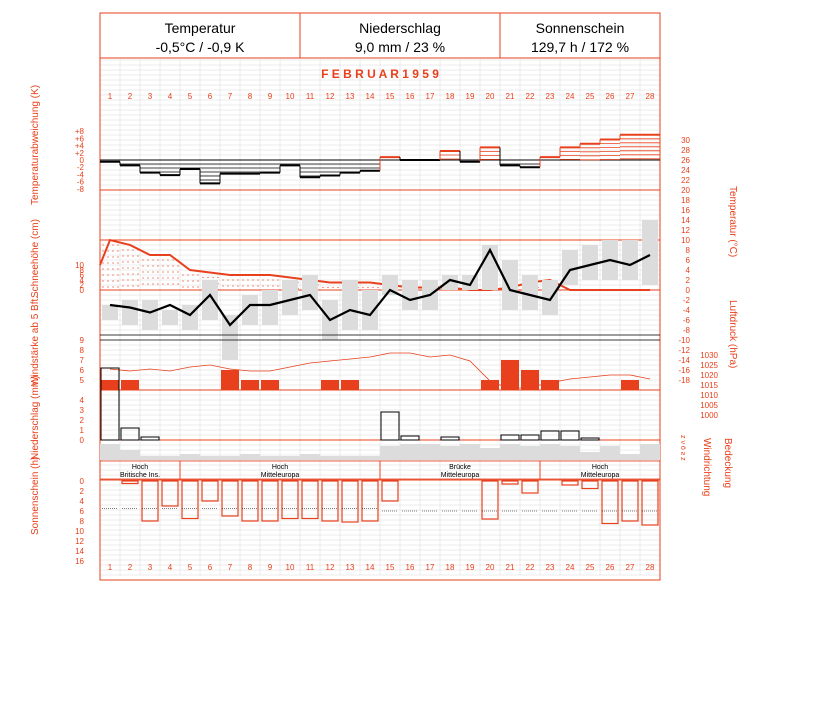 This screenshot has height=707, width=827. I want to click on day-label-top: 15, so click(390, 96).